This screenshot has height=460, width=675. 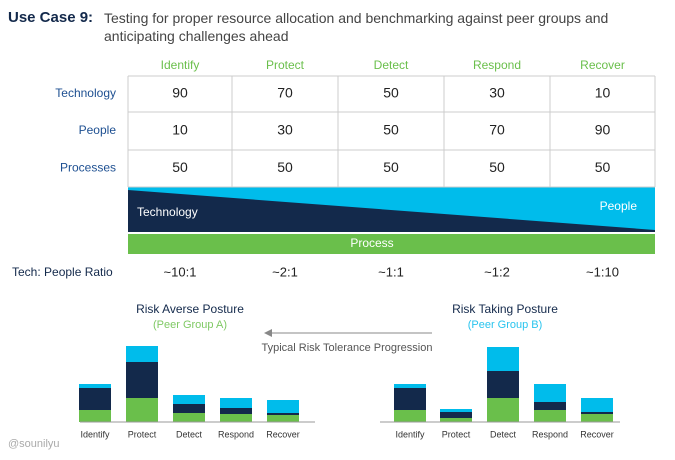 I want to click on progression-label: Typical Risk Tolerance Progression, so click(x=347, y=348).